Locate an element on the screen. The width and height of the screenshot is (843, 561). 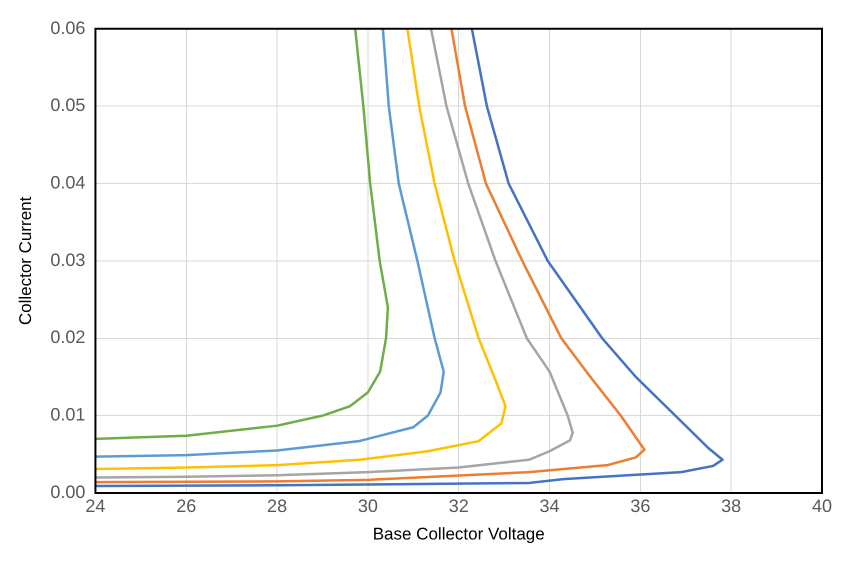
x-tick-label: 32 is located at coordinates (458, 506).